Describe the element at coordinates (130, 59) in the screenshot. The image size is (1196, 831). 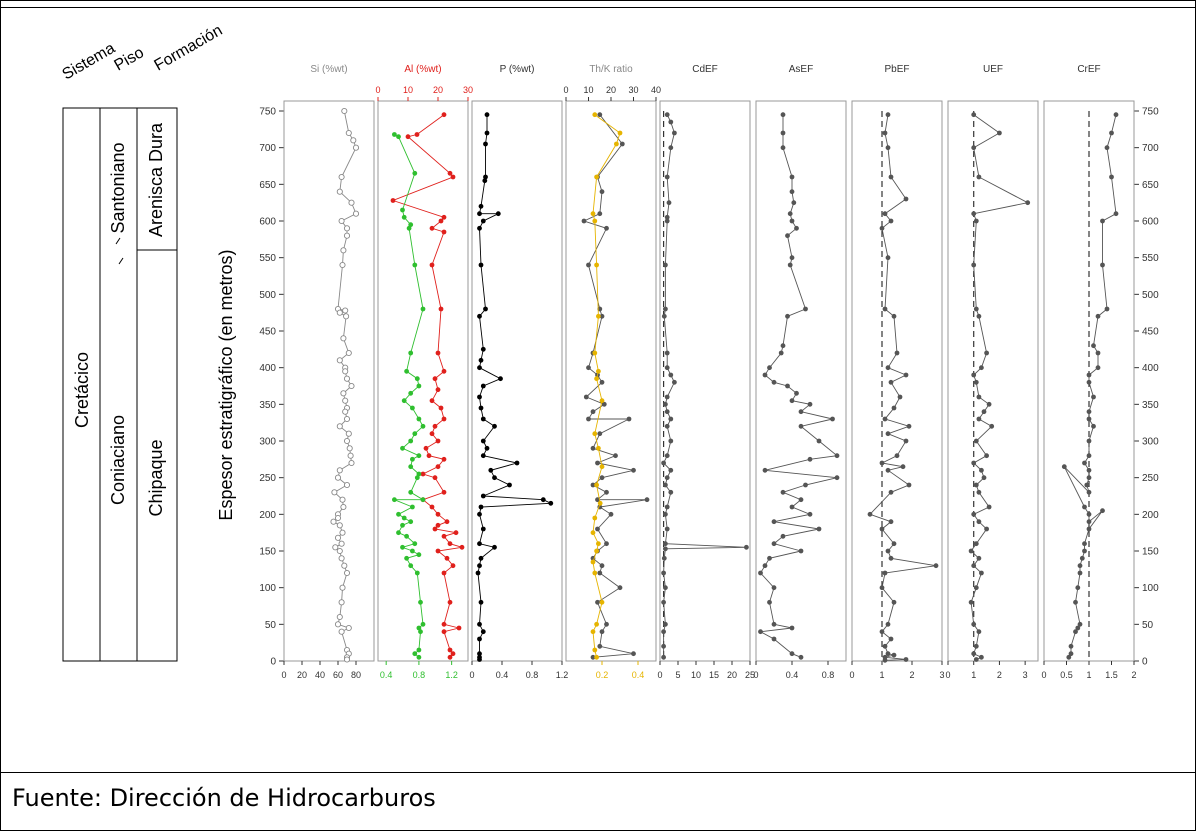
I see `strat-header-piso: Piso` at that location.